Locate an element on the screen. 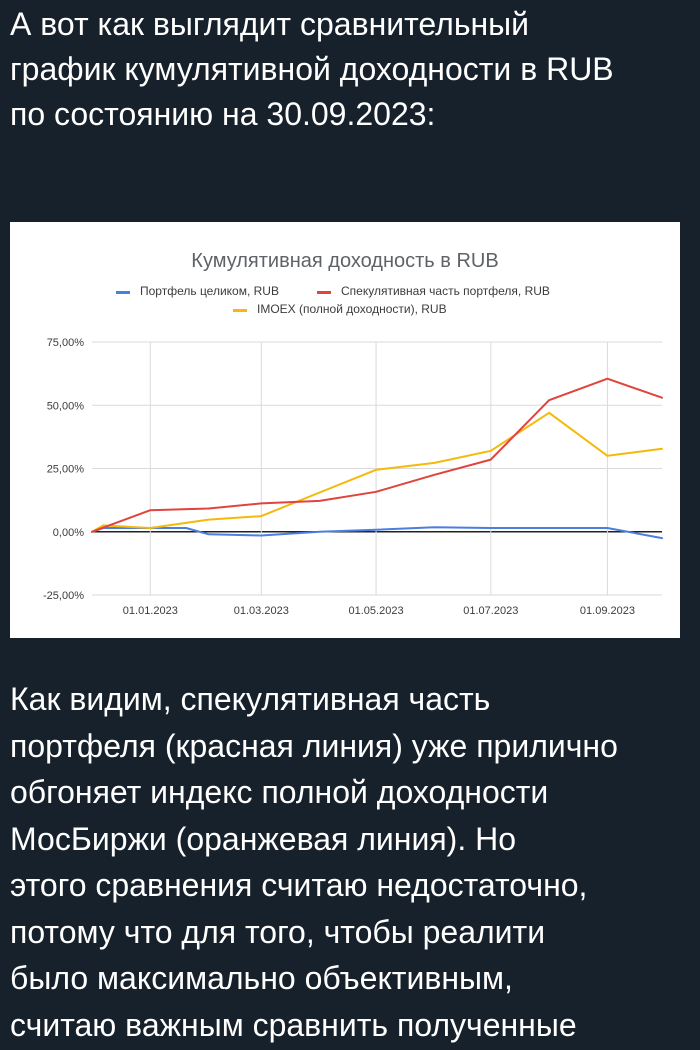  x-tick-label: 01.07.2023 is located at coordinates (490, 611).